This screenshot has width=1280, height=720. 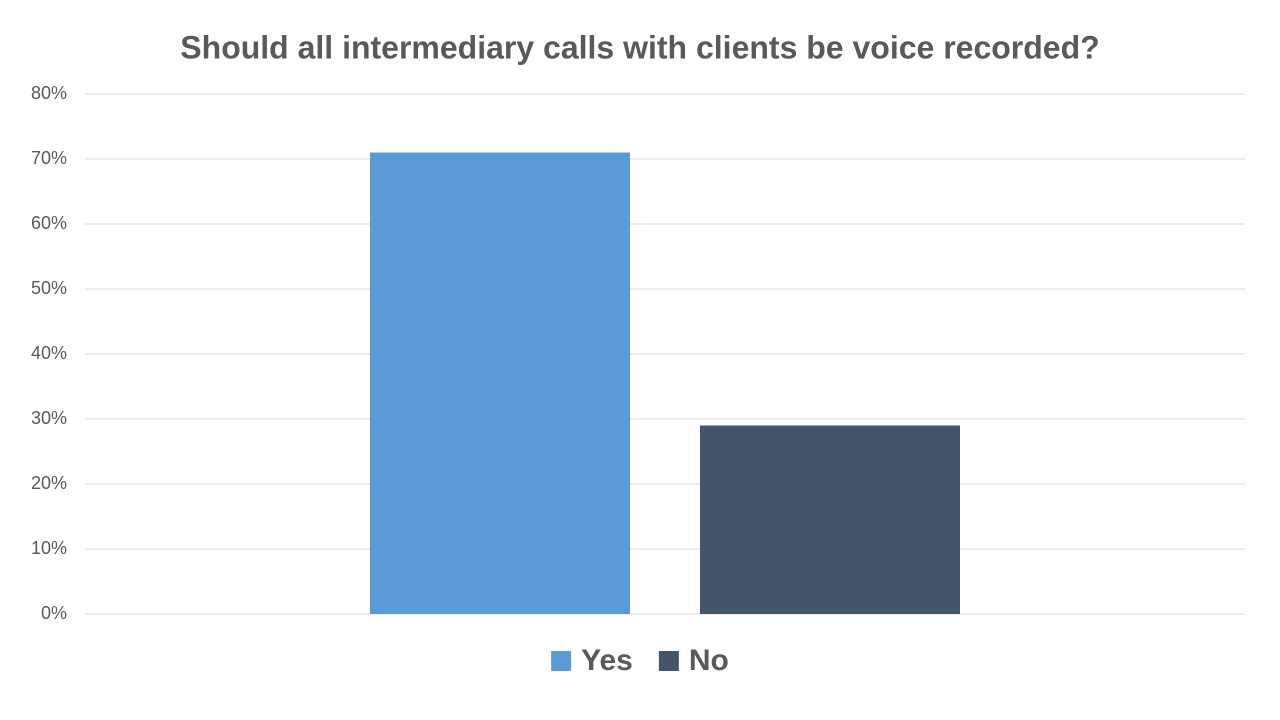 What do you see at coordinates (49, 483) in the screenshot?
I see `y-tick-label: 20%` at bounding box center [49, 483].